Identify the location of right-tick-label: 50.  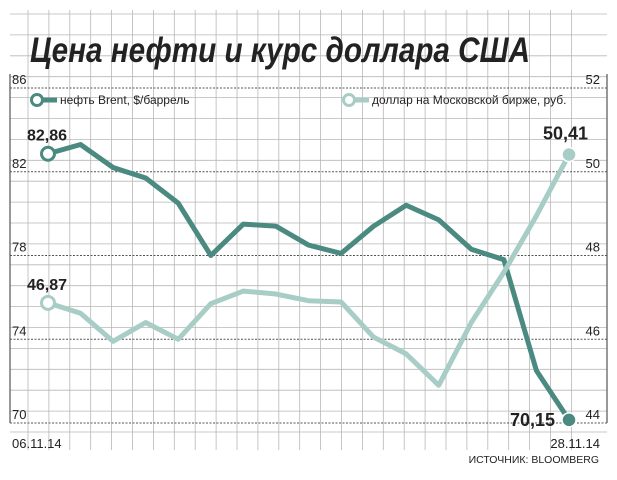
(593, 163).